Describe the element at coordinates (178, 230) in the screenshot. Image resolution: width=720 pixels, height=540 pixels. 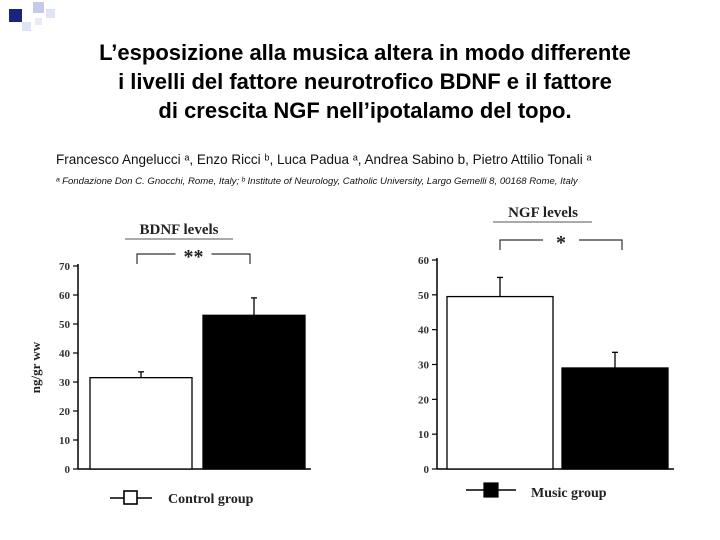
I see `chart-title: BDNF levels` at that location.